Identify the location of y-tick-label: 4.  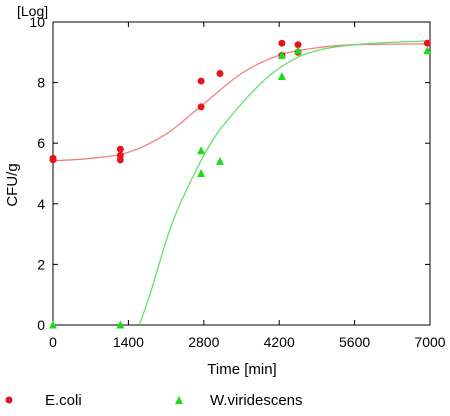
(41, 204).